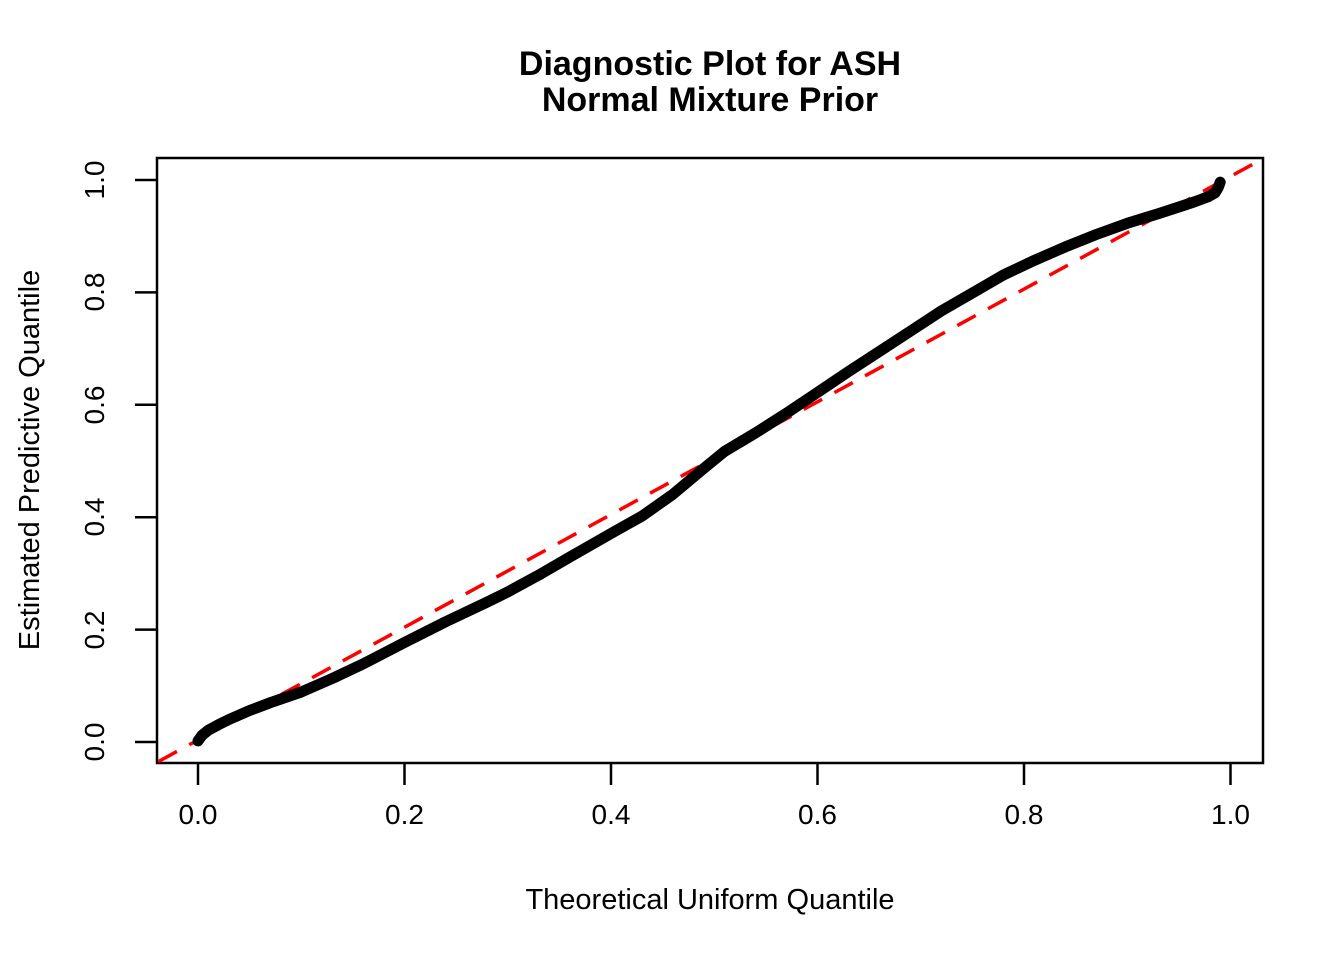 The height and width of the screenshot is (960, 1344). What do you see at coordinates (198, 814) in the screenshot?
I see `x-tick-label-0.0: 0.0` at bounding box center [198, 814].